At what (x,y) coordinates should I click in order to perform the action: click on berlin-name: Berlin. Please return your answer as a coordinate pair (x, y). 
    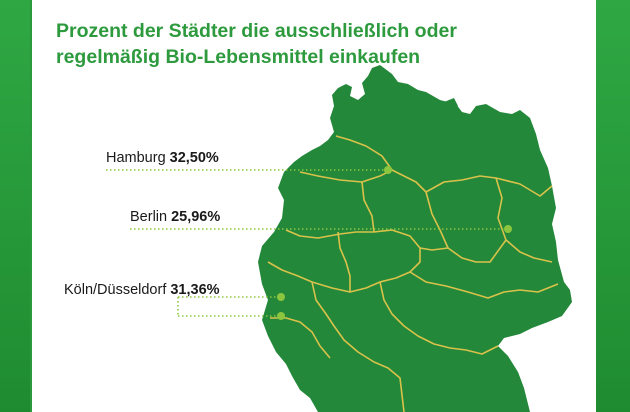
    Looking at the image, I should click on (149, 217).